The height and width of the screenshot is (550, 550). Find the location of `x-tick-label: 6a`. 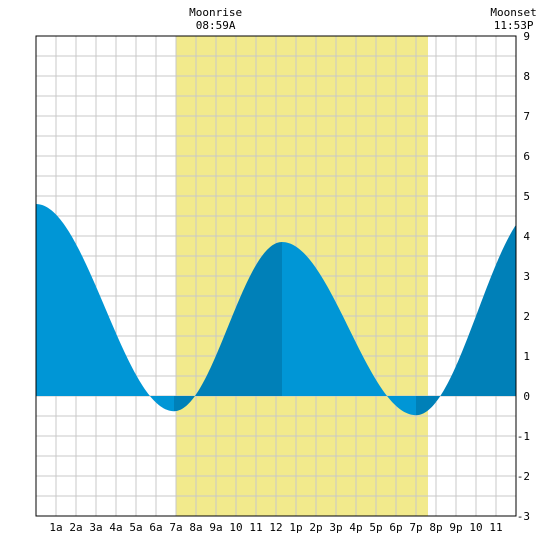

x-tick-label: 6a is located at coordinates (155, 527).